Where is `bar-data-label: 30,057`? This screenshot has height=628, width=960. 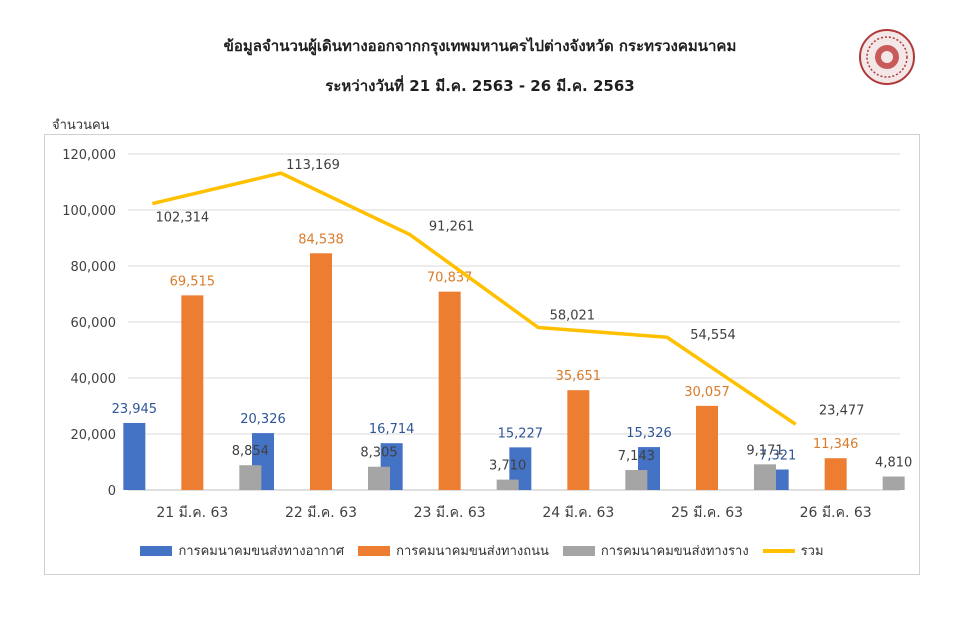
bar-data-label: 30,057 is located at coordinates (707, 392).